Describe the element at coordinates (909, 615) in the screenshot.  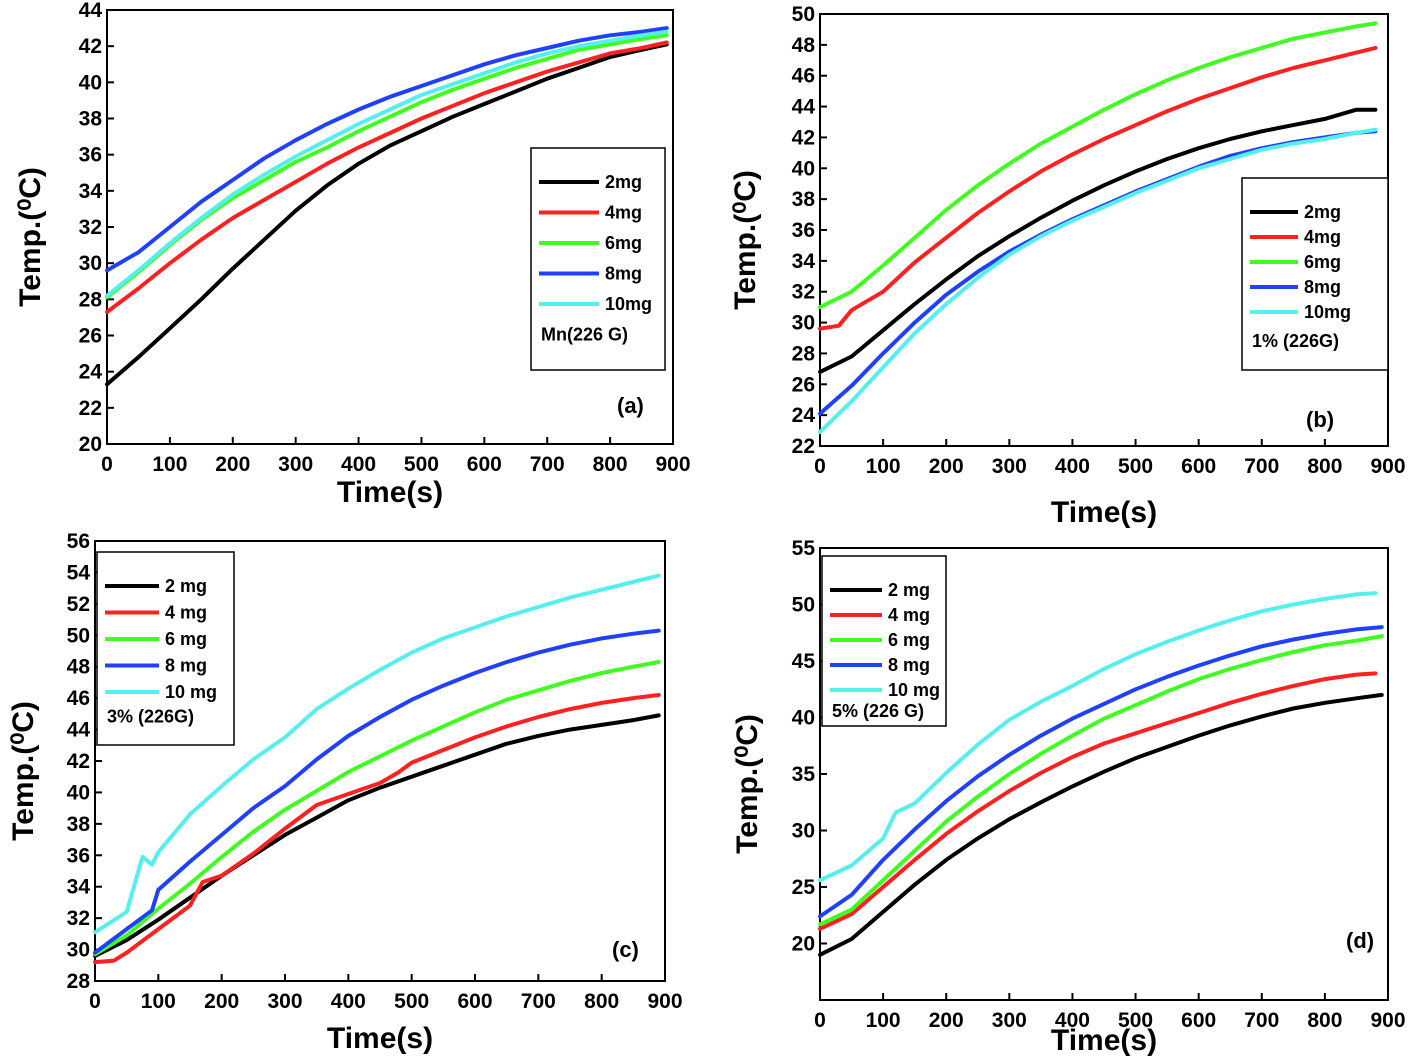
I see `legend-label: 4 mg` at that location.